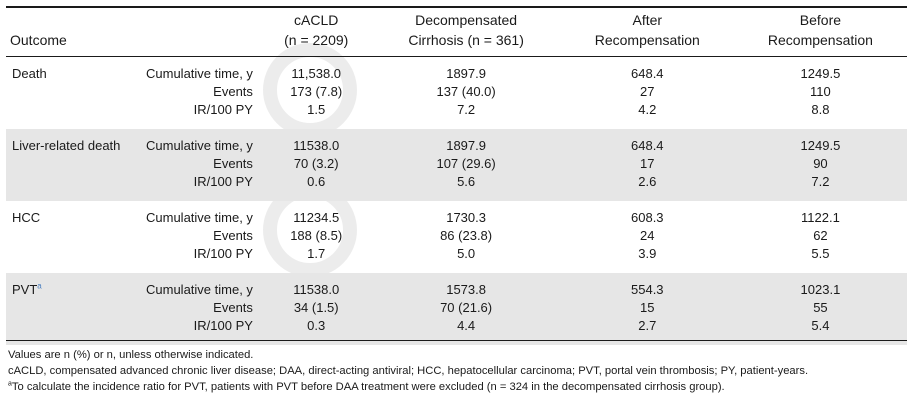 The image size is (913, 401). What do you see at coordinates (647, 40) in the screenshot?
I see `header-after-sub: Recompensation` at bounding box center [647, 40].